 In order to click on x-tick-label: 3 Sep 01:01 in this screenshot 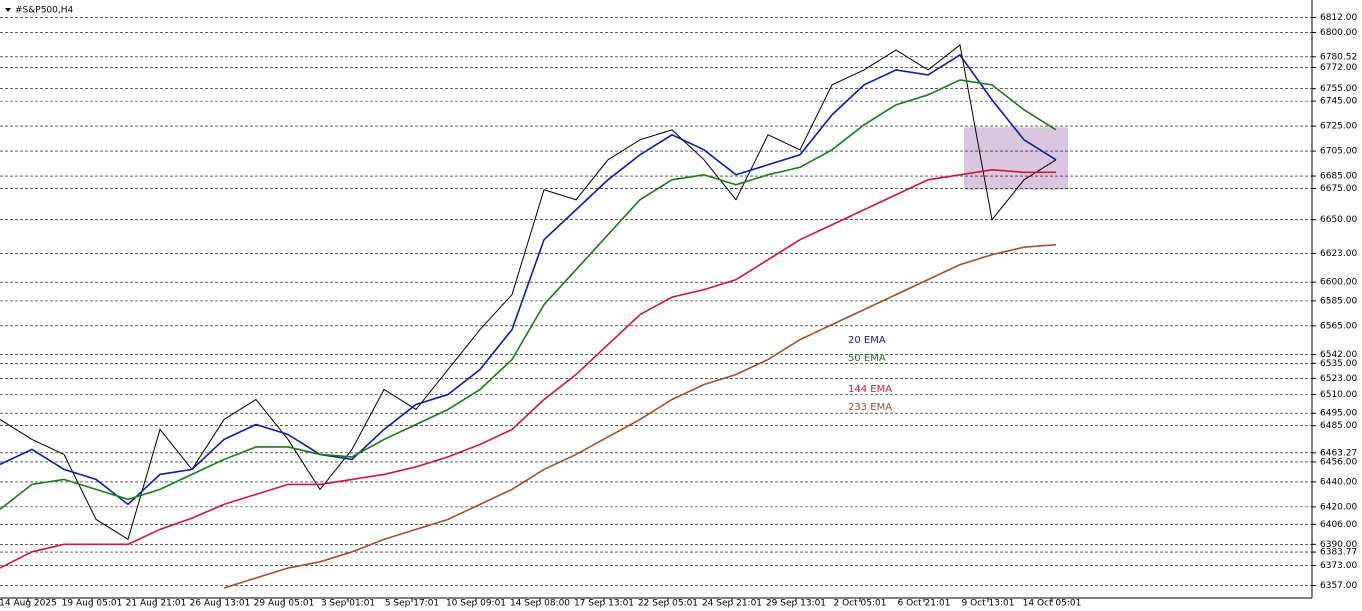, I will do `click(348, 604)`.